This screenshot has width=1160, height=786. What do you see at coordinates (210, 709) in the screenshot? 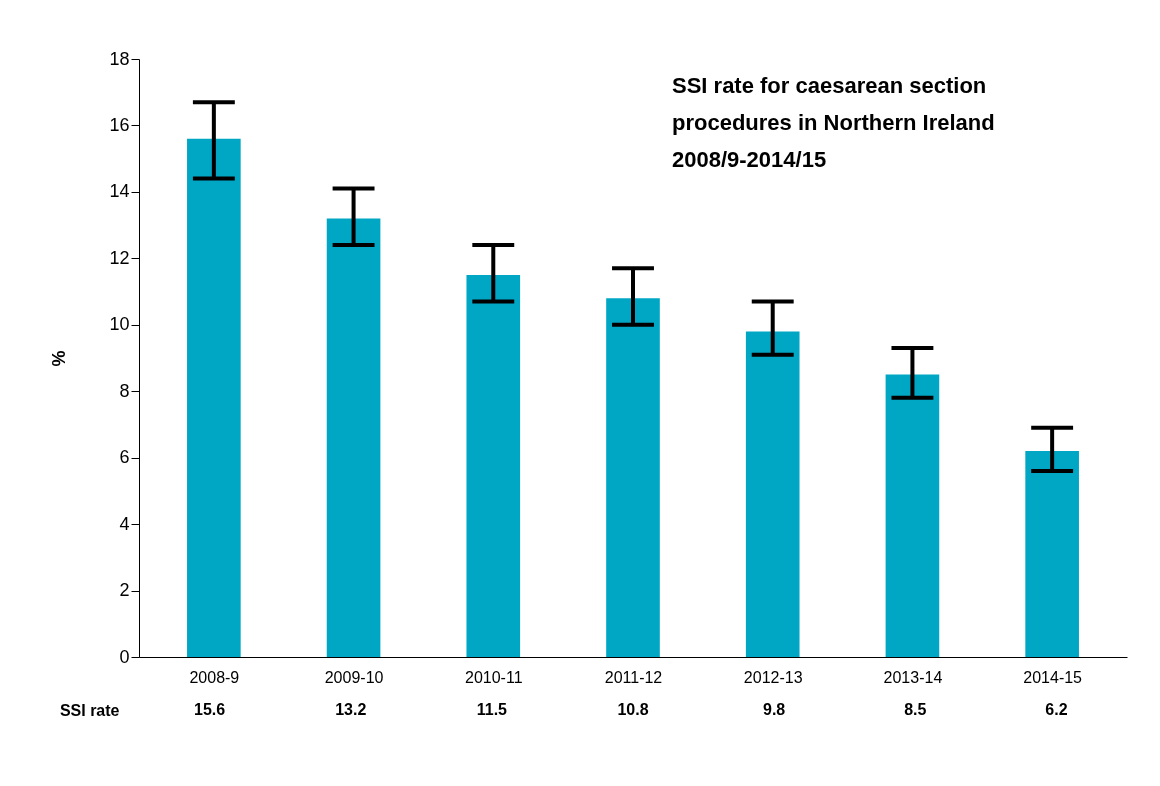
I see `data-label: 15.6` at bounding box center [210, 709].